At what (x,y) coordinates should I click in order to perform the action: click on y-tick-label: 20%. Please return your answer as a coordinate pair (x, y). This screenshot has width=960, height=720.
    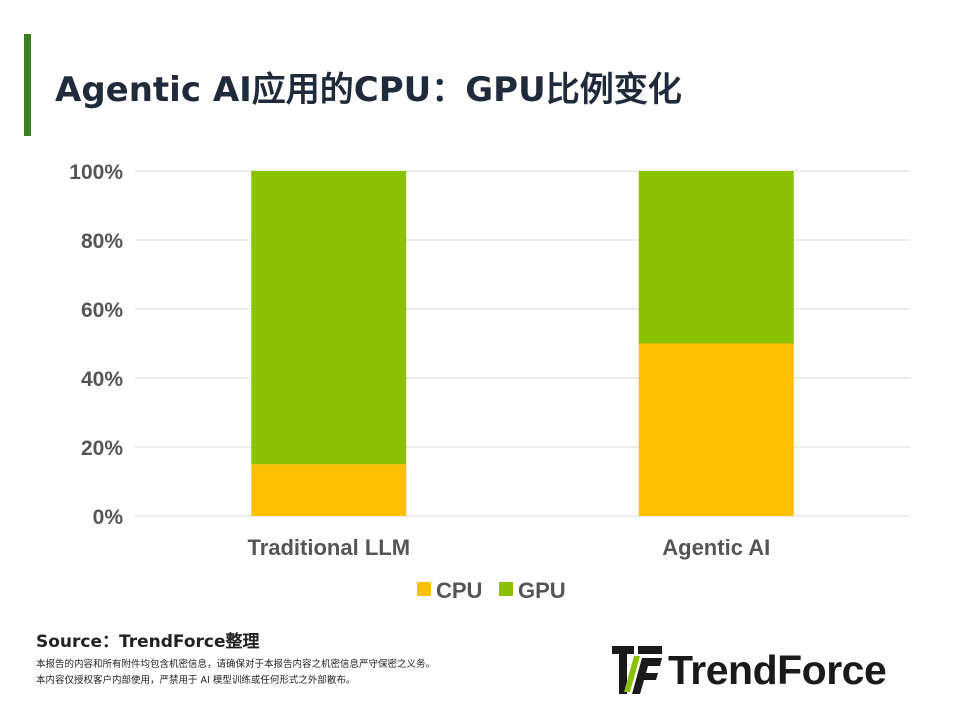
    Looking at the image, I should click on (102, 448).